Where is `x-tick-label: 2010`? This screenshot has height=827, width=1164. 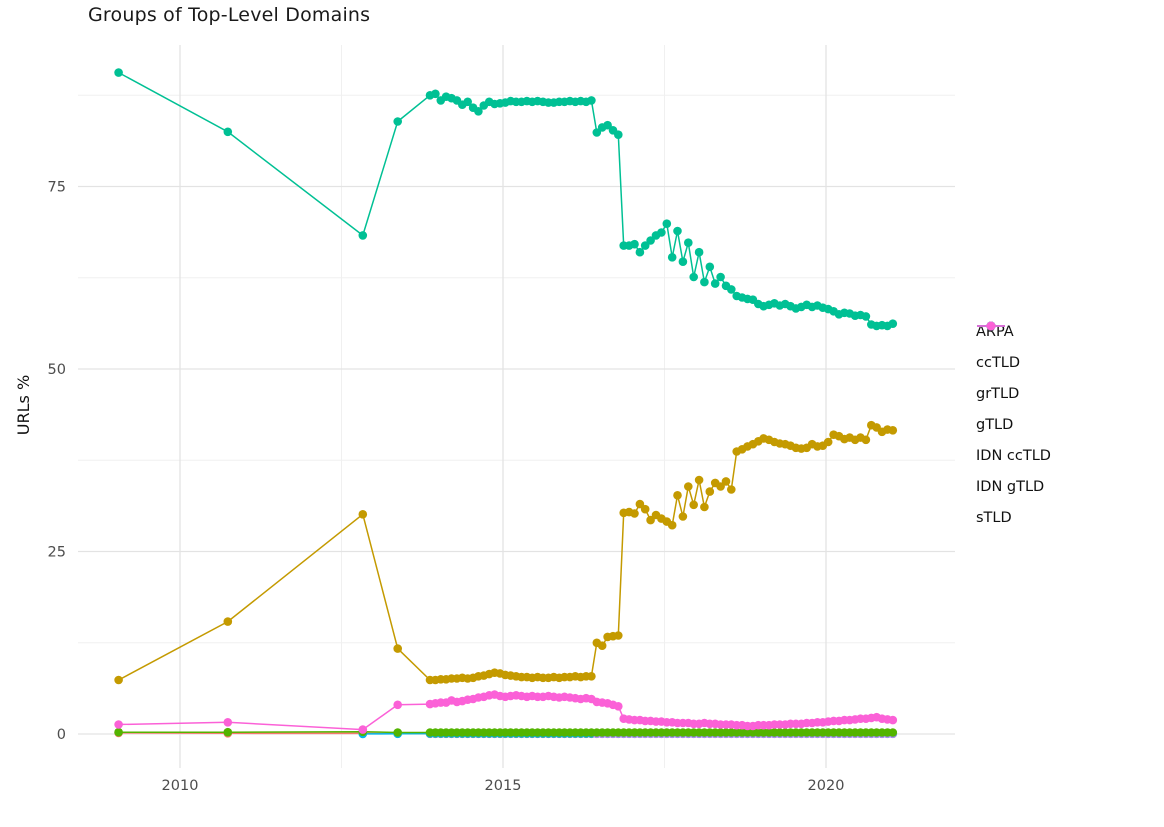 x-tick-label: 2010 is located at coordinates (180, 786).